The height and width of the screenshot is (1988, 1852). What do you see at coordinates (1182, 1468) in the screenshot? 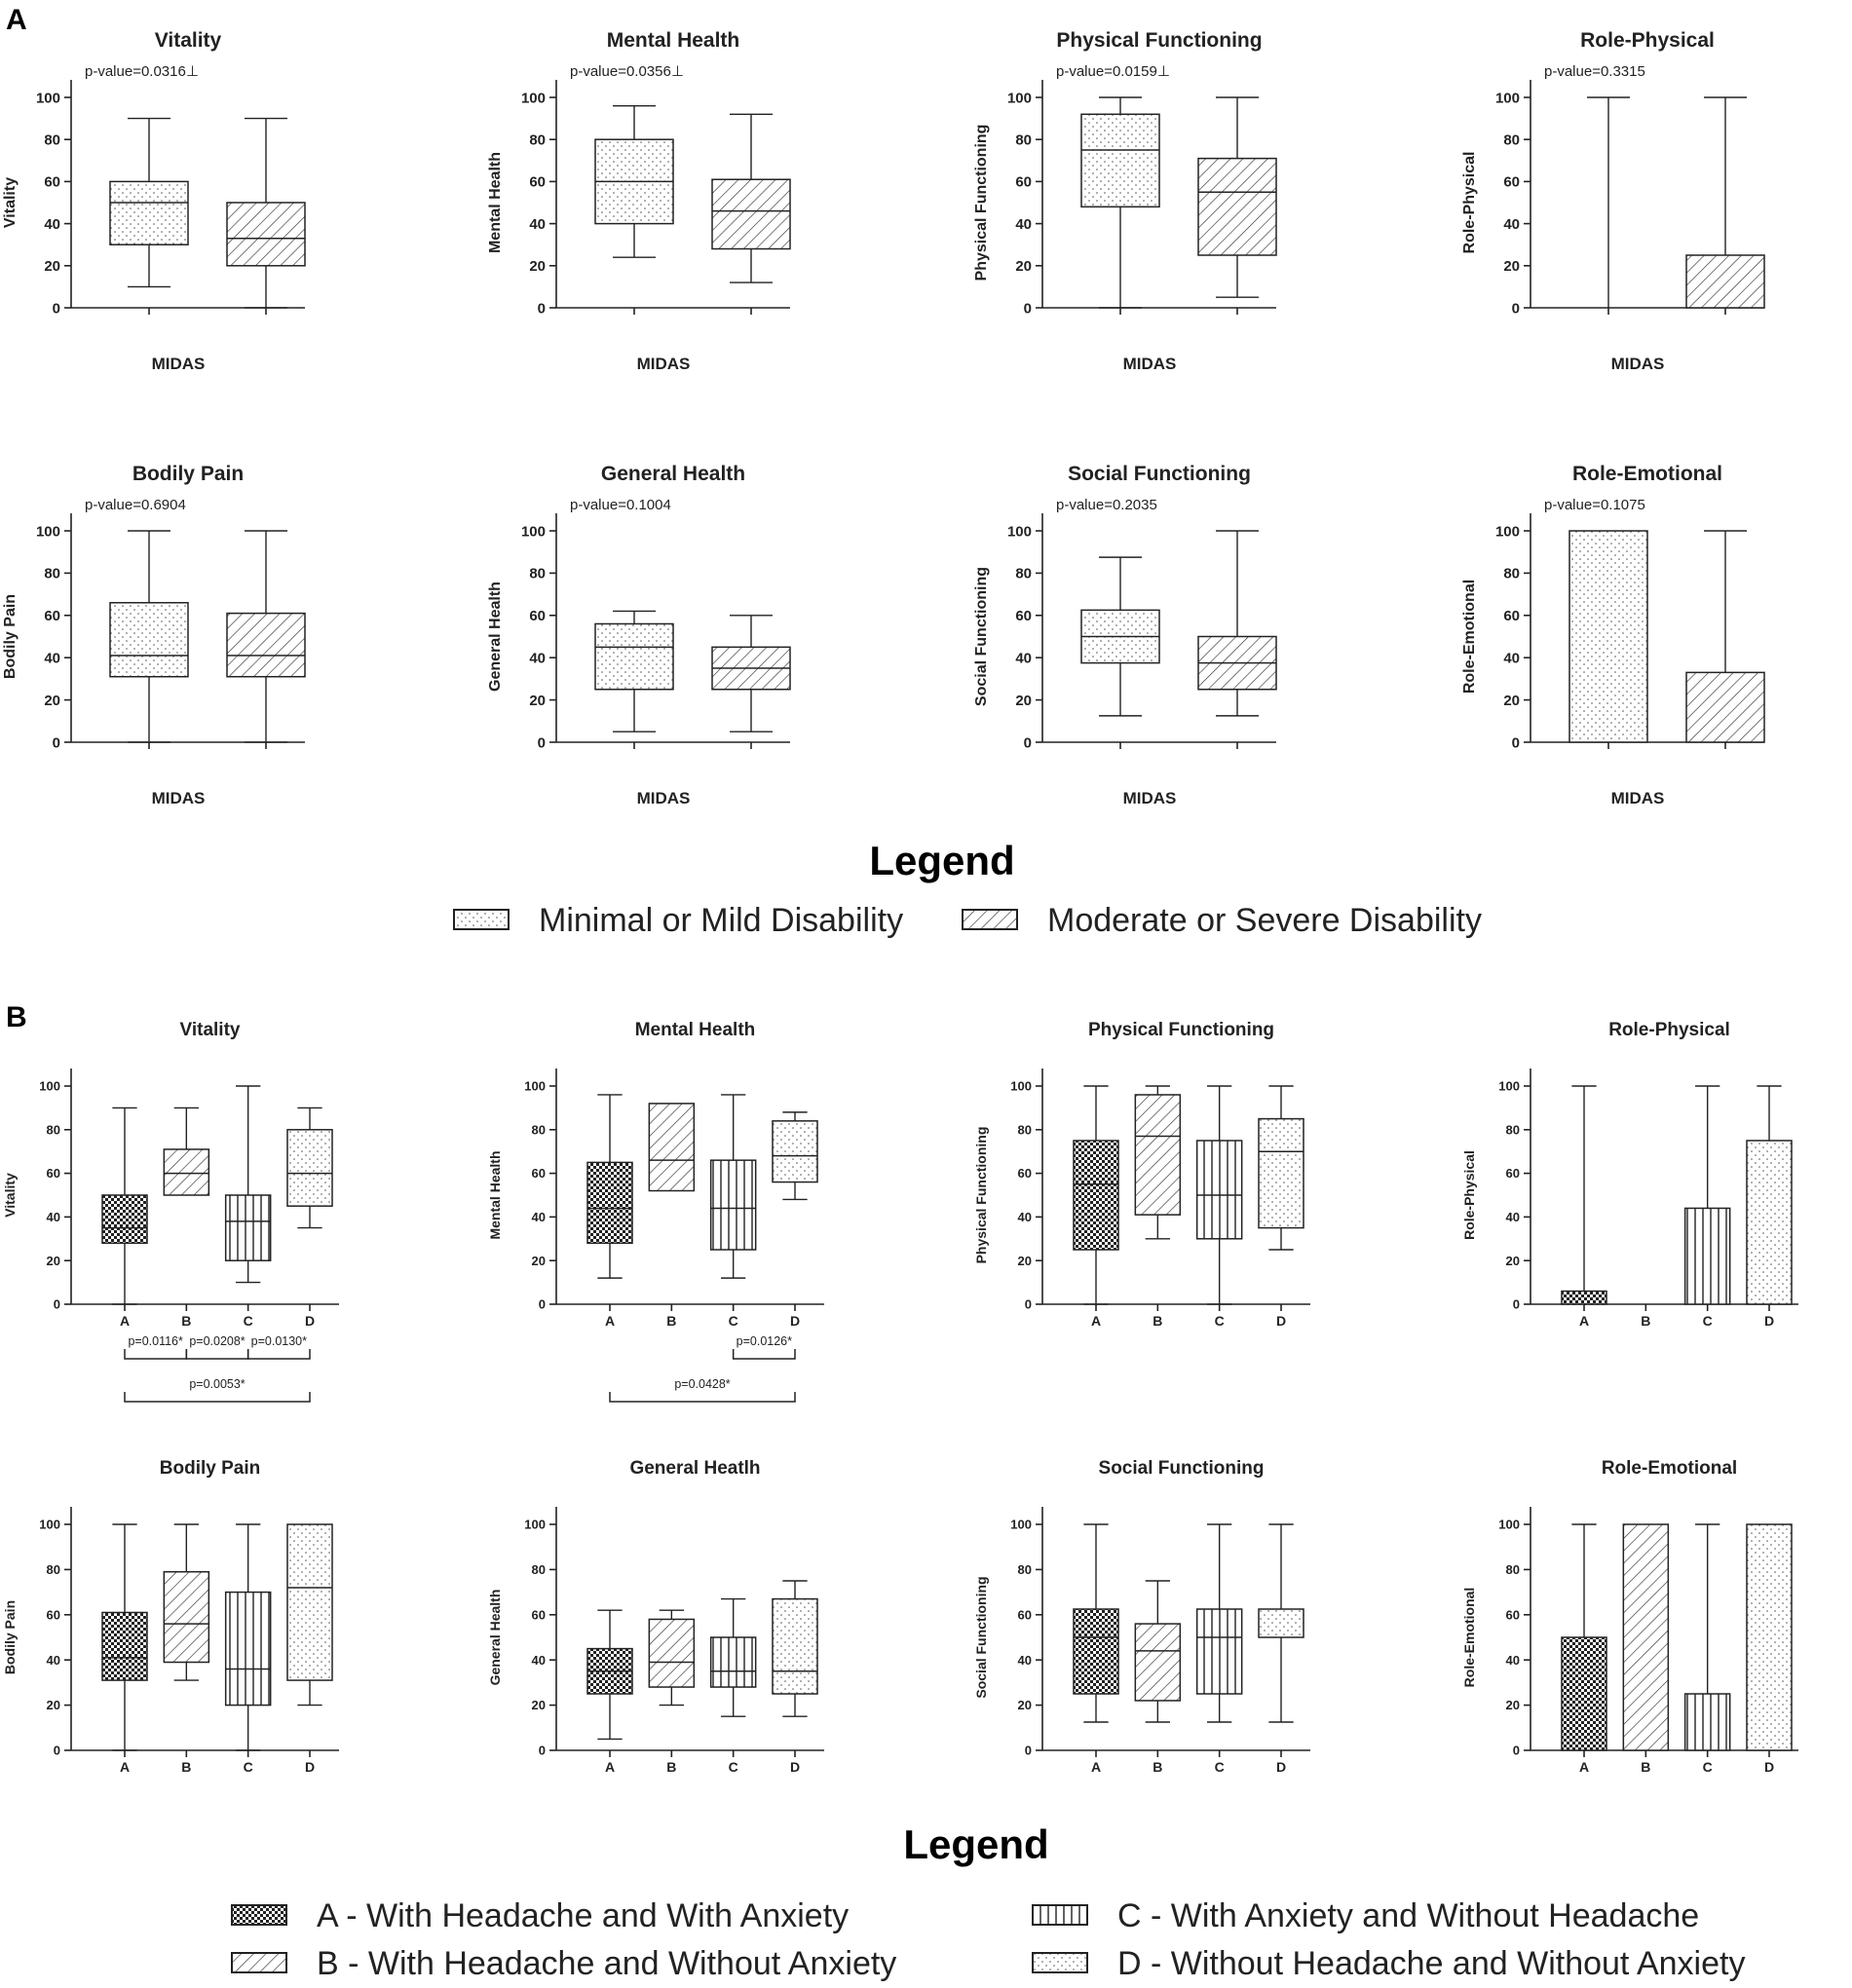
I see `chart-title: Social Functioning` at bounding box center [1182, 1468].